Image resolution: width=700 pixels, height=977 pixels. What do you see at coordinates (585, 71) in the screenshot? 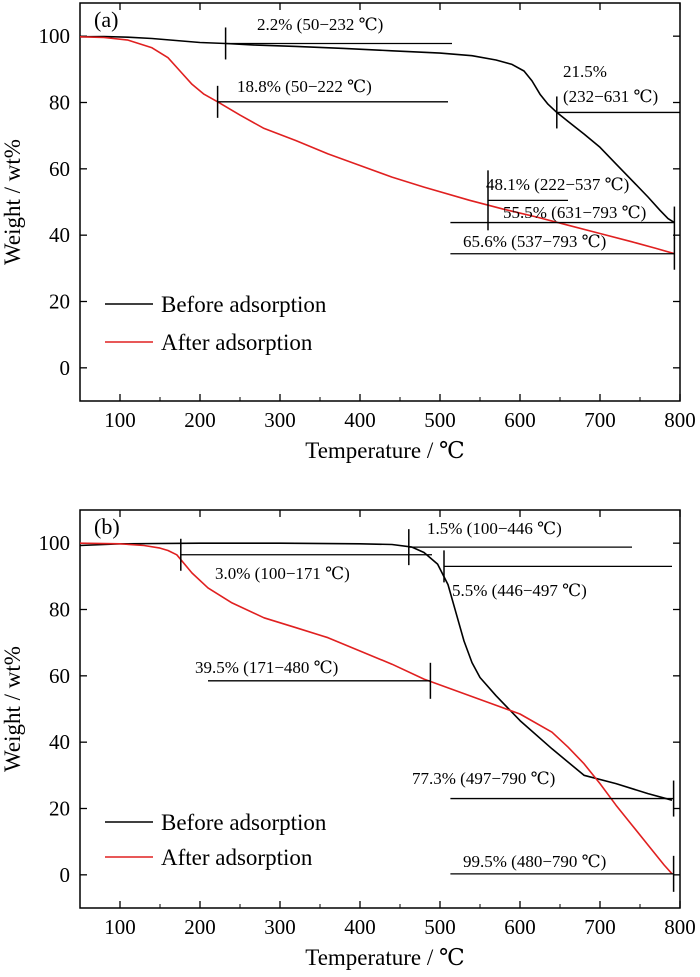
I see `annotation-label: 21.5%` at bounding box center [585, 71].